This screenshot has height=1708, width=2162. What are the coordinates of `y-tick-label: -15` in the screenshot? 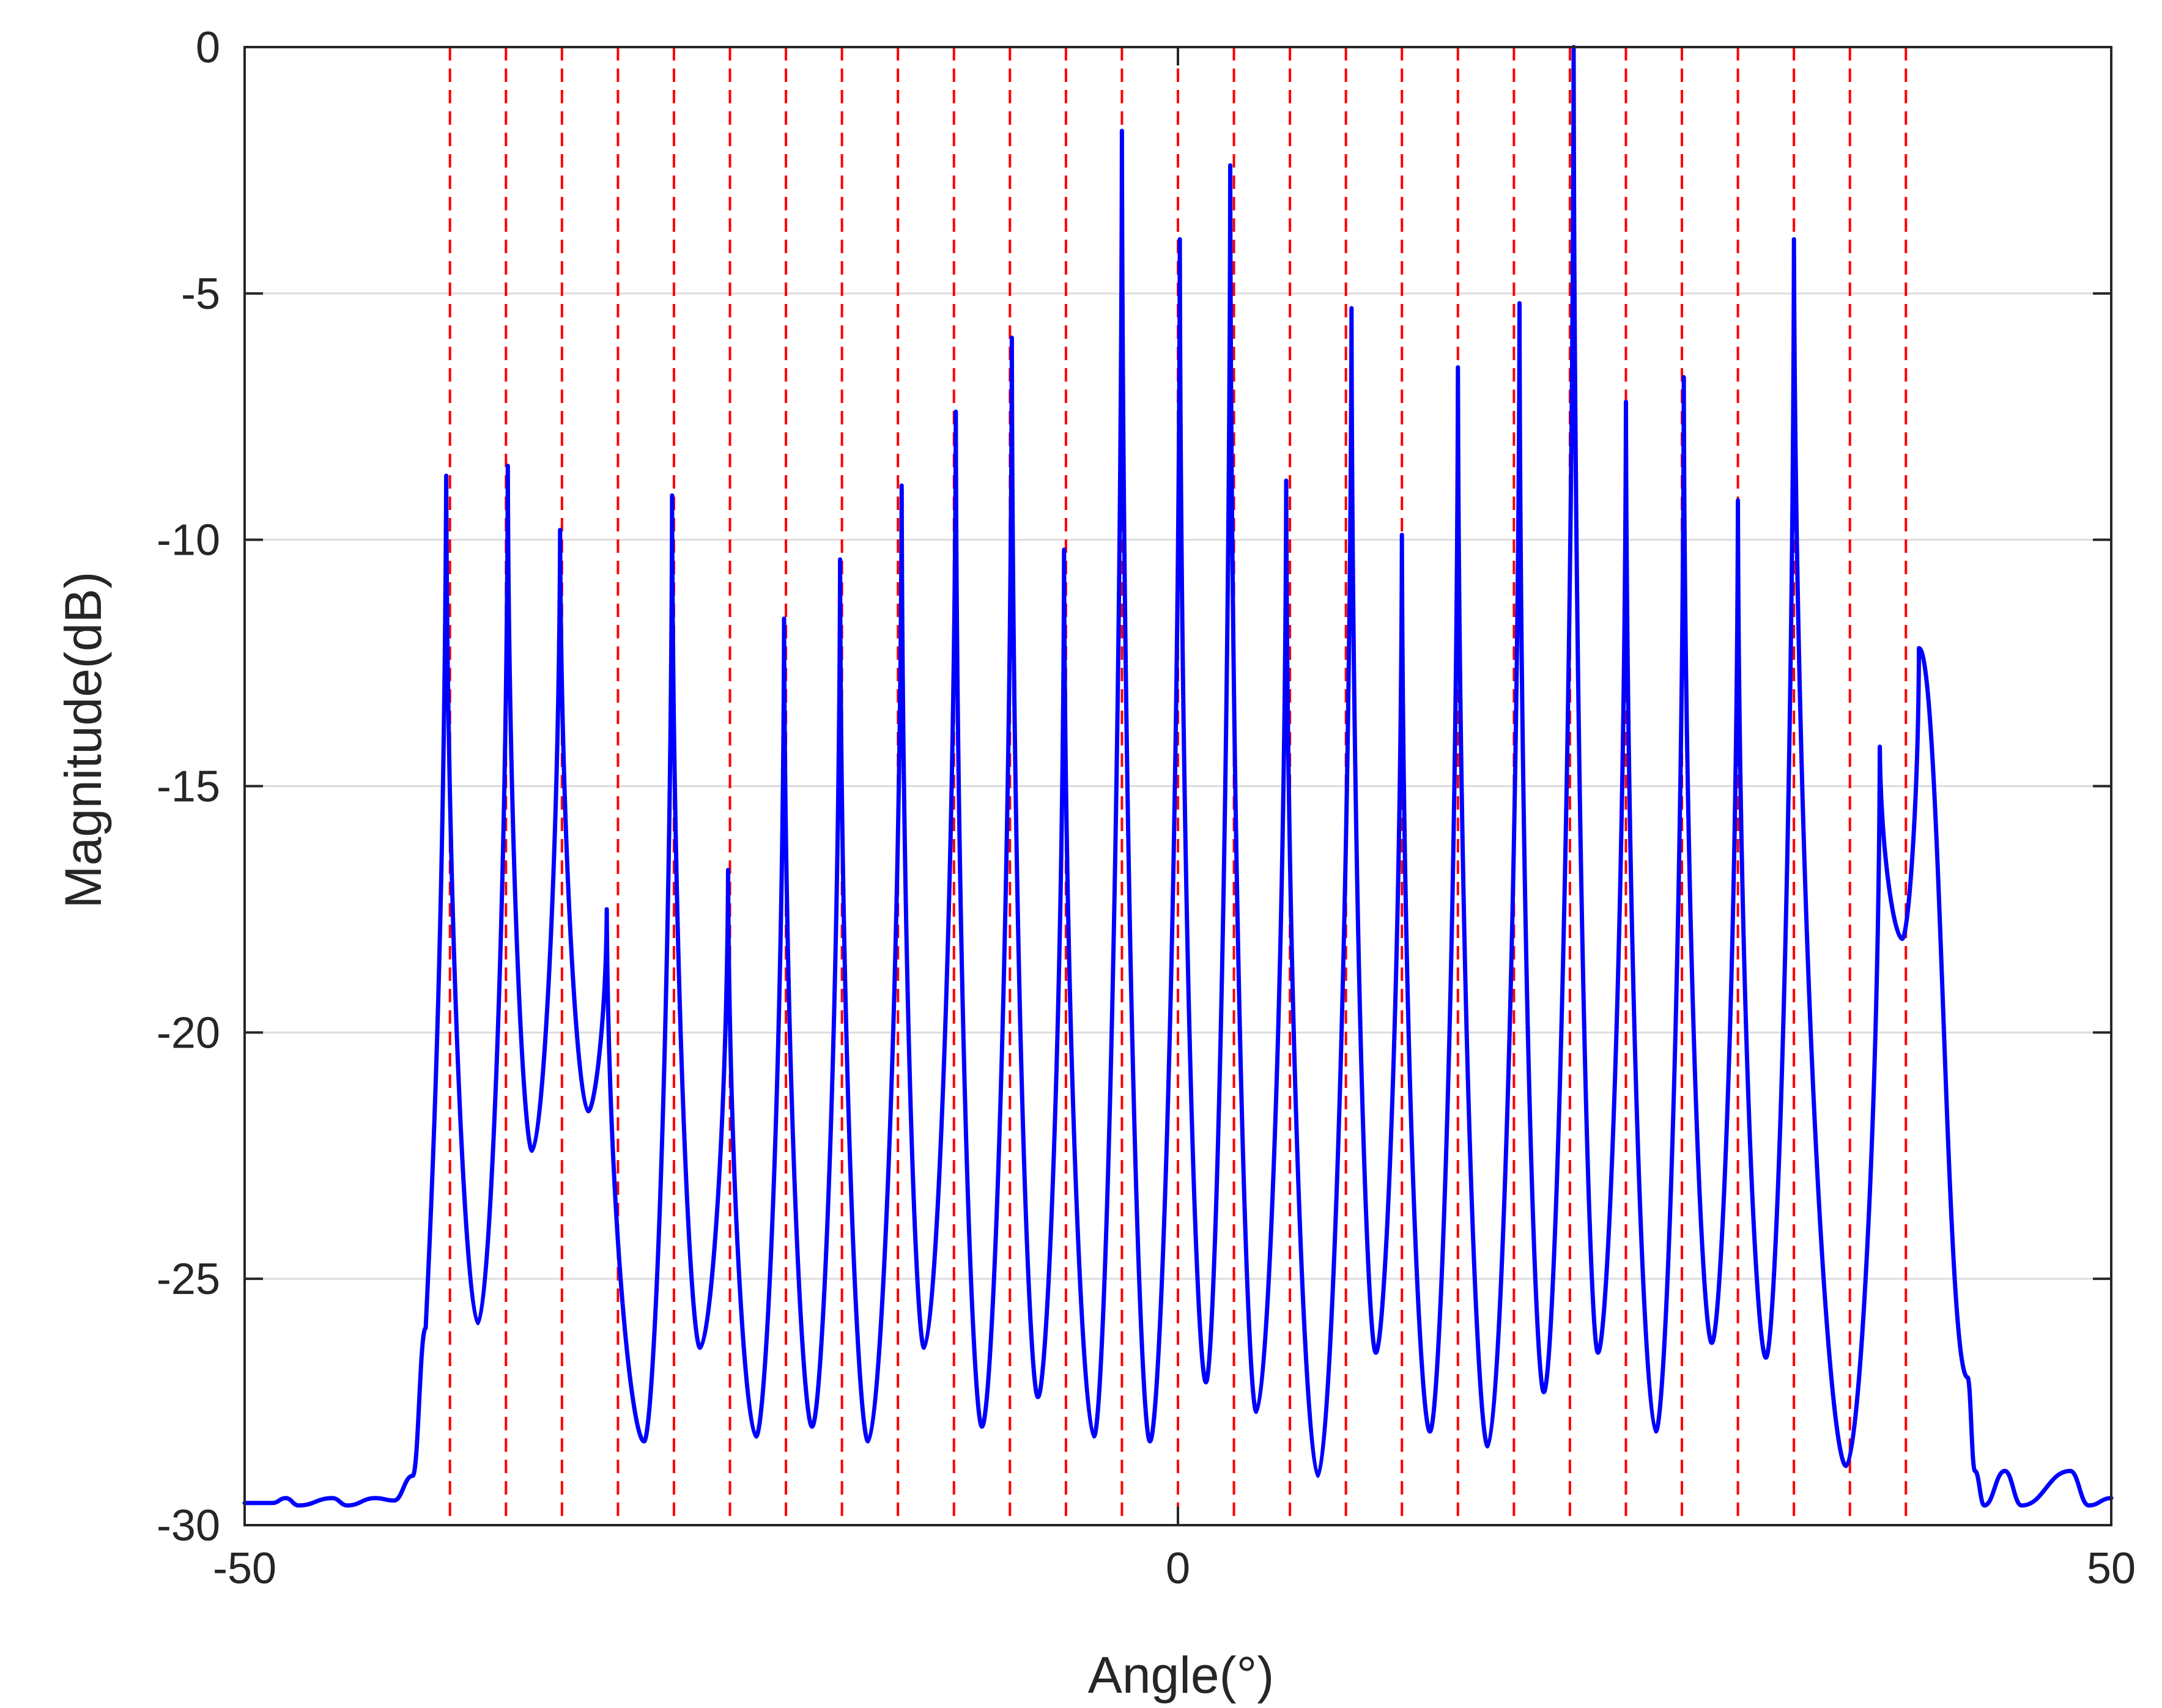 It's located at (188, 787).